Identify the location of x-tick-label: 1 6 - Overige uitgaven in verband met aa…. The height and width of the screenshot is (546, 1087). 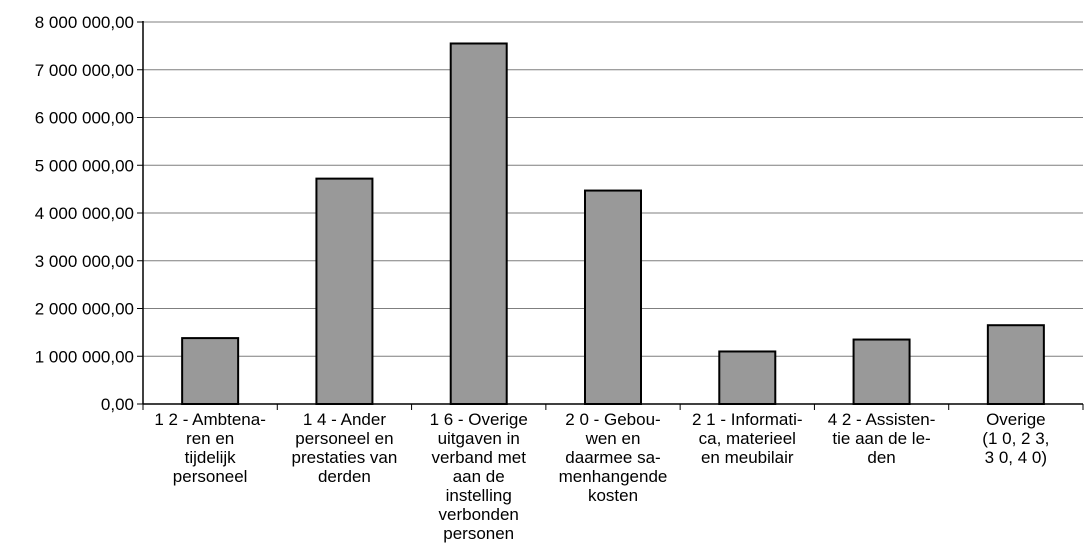
(478, 476).